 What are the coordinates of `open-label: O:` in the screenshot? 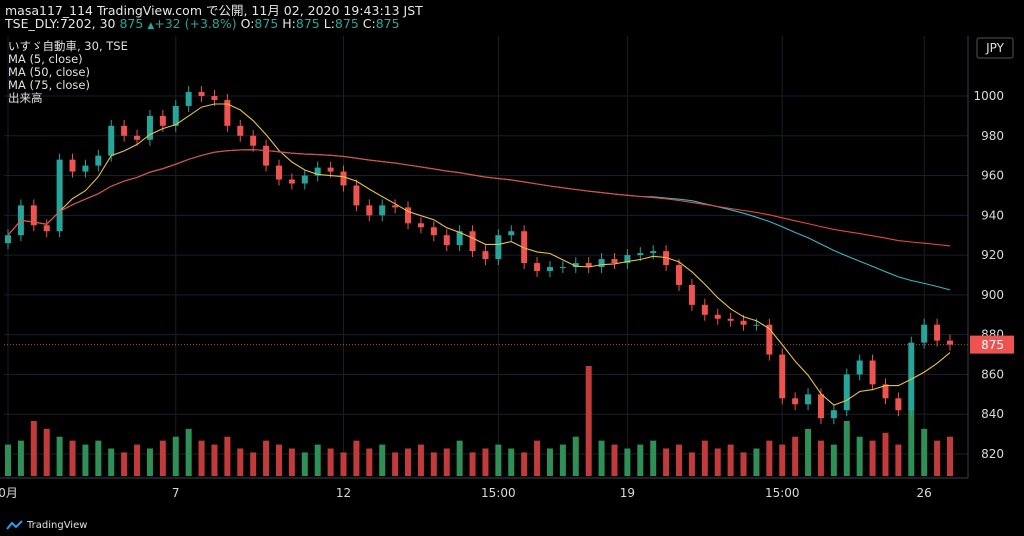 It's located at (247, 23).